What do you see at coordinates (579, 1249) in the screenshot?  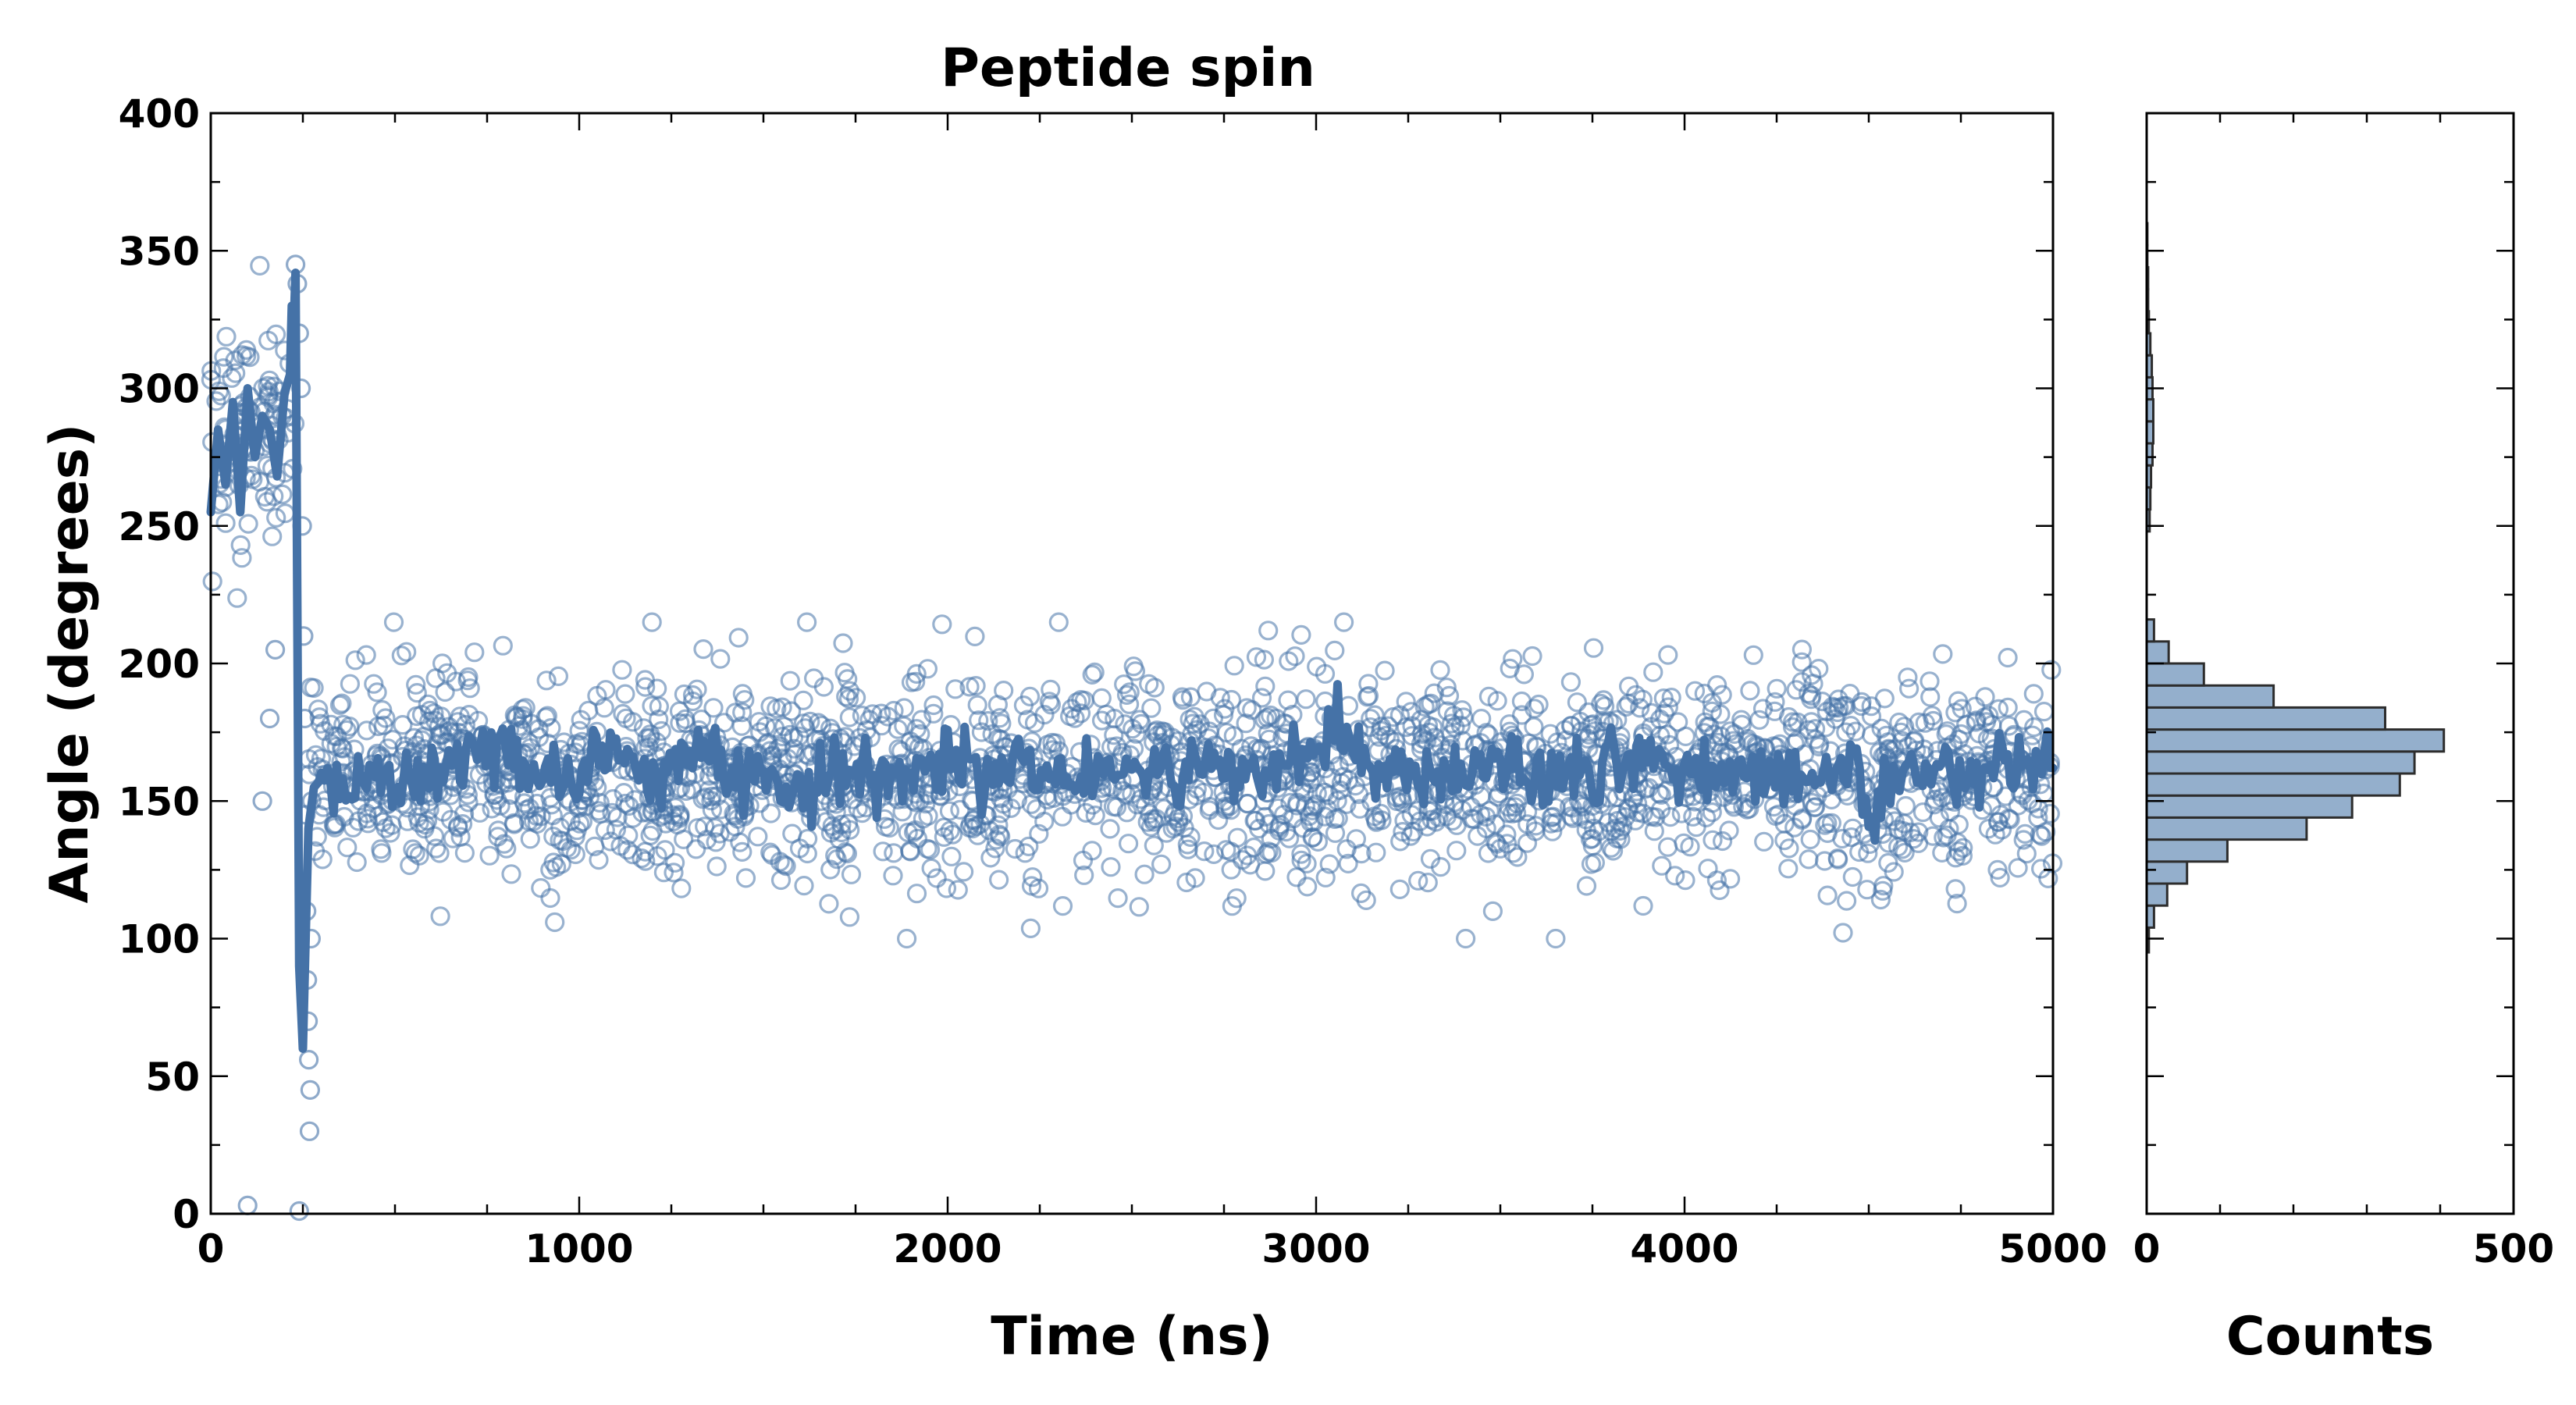 I see `x-tick-label: 1000` at bounding box center [579, 1249].